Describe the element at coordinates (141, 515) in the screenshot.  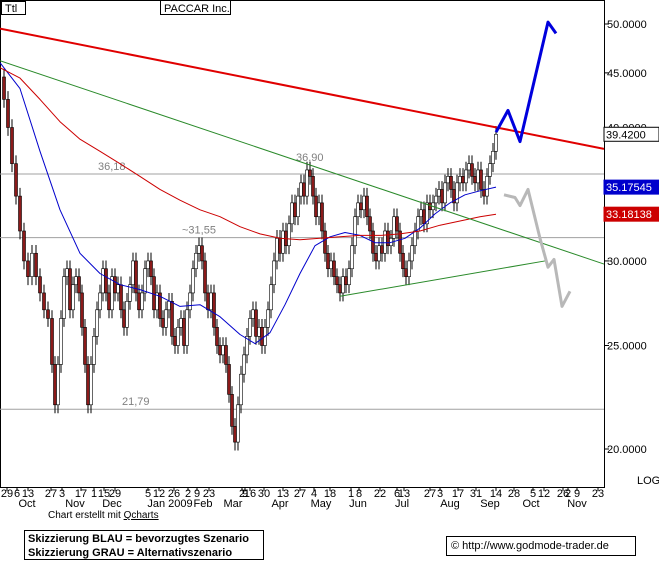
I see `qcharts-link: Qcharts` at that location.